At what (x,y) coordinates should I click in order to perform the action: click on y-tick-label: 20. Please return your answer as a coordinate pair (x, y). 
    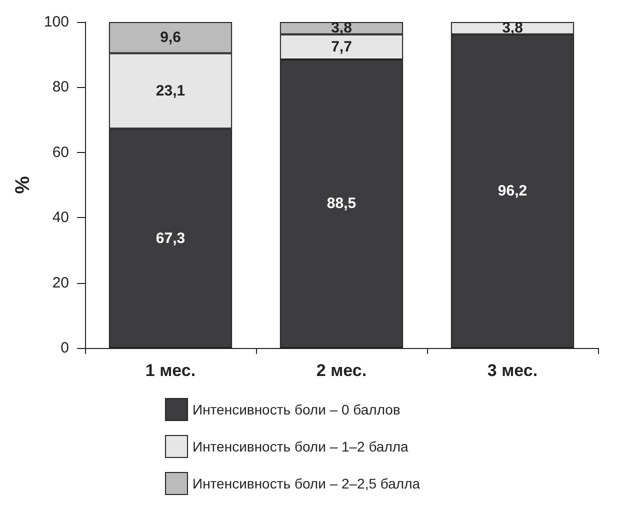
    Looking at the image, I should click on (60, 283).